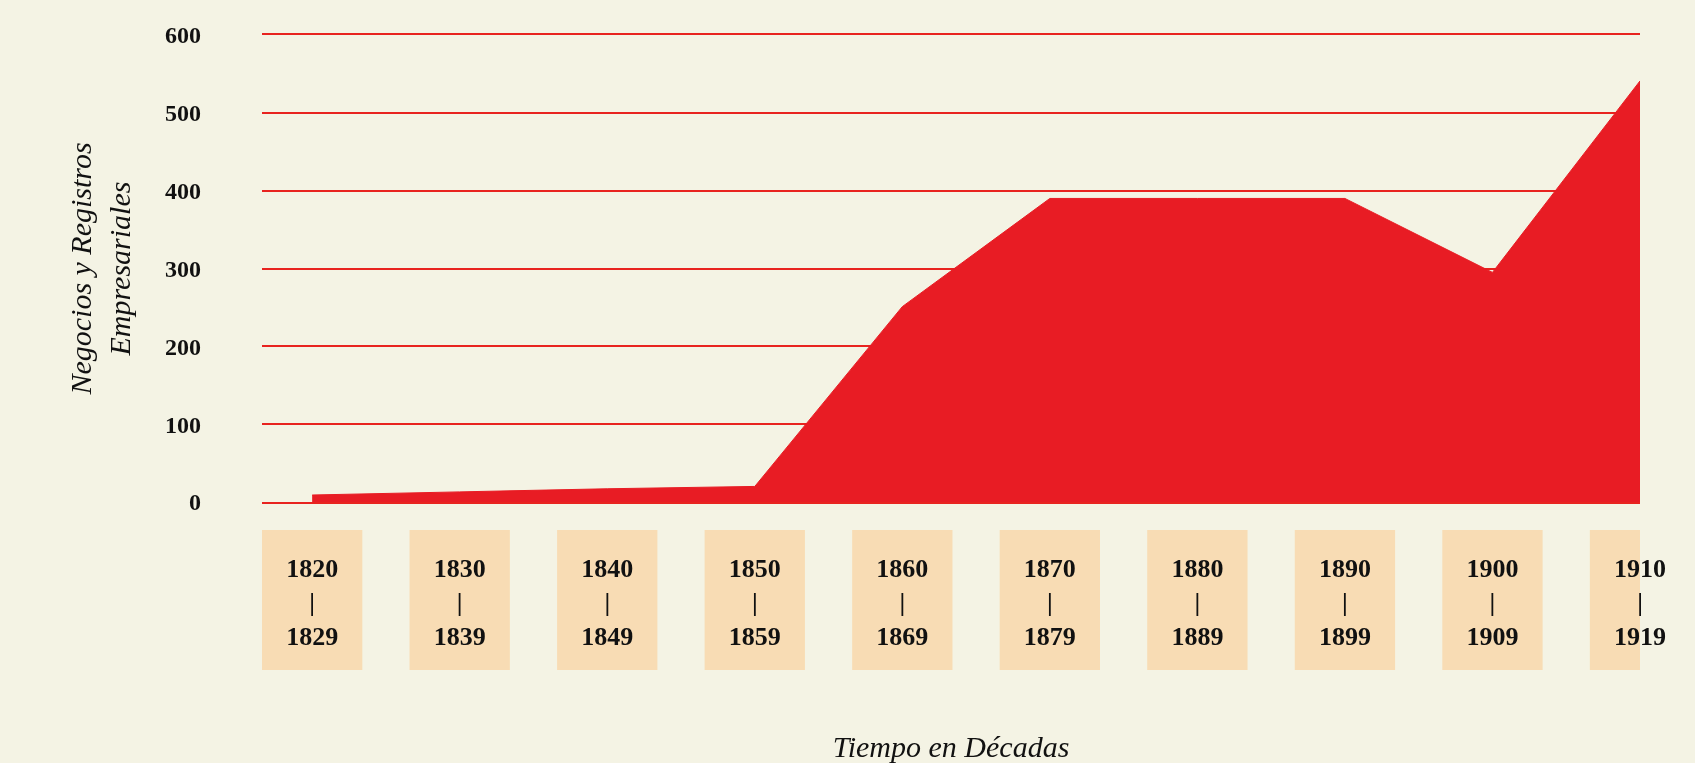 The image size is (1695, 763). I want to click on x-tick-label: 1850 | 1859, so click(754, 602).